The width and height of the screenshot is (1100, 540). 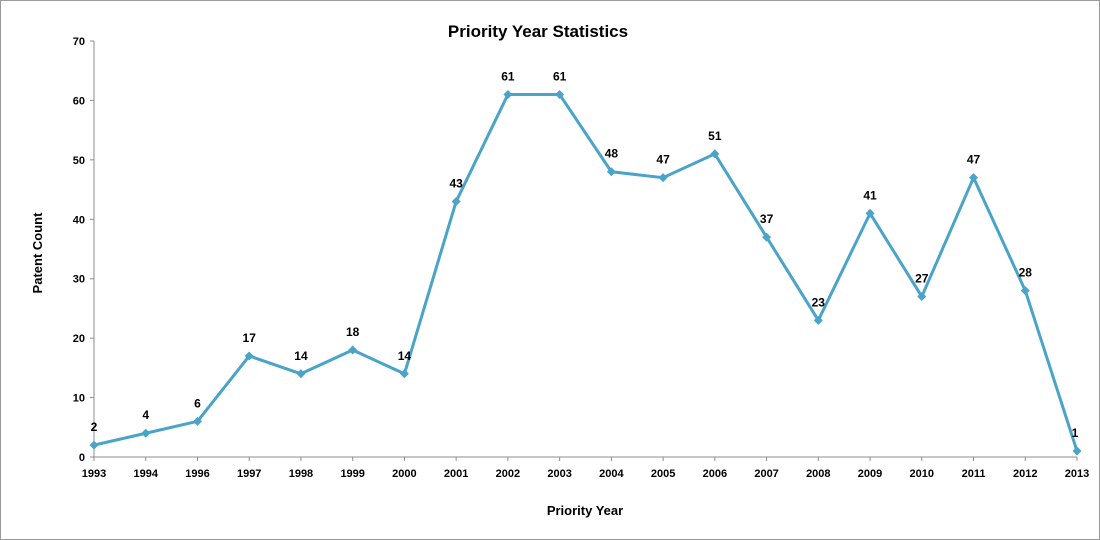 I want to click on x-tick-label: 1998, so click(x=301, y=474).